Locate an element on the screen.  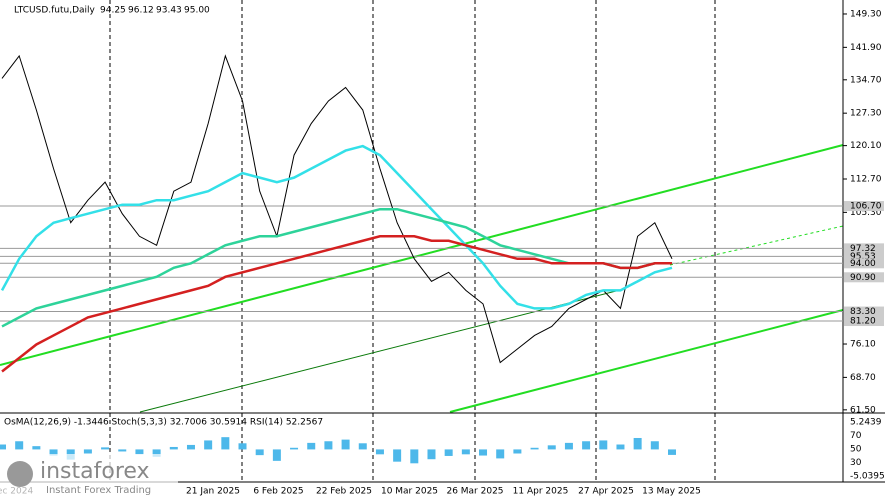
y-tick-label: 120.10 is located at coordinates (866, 146).